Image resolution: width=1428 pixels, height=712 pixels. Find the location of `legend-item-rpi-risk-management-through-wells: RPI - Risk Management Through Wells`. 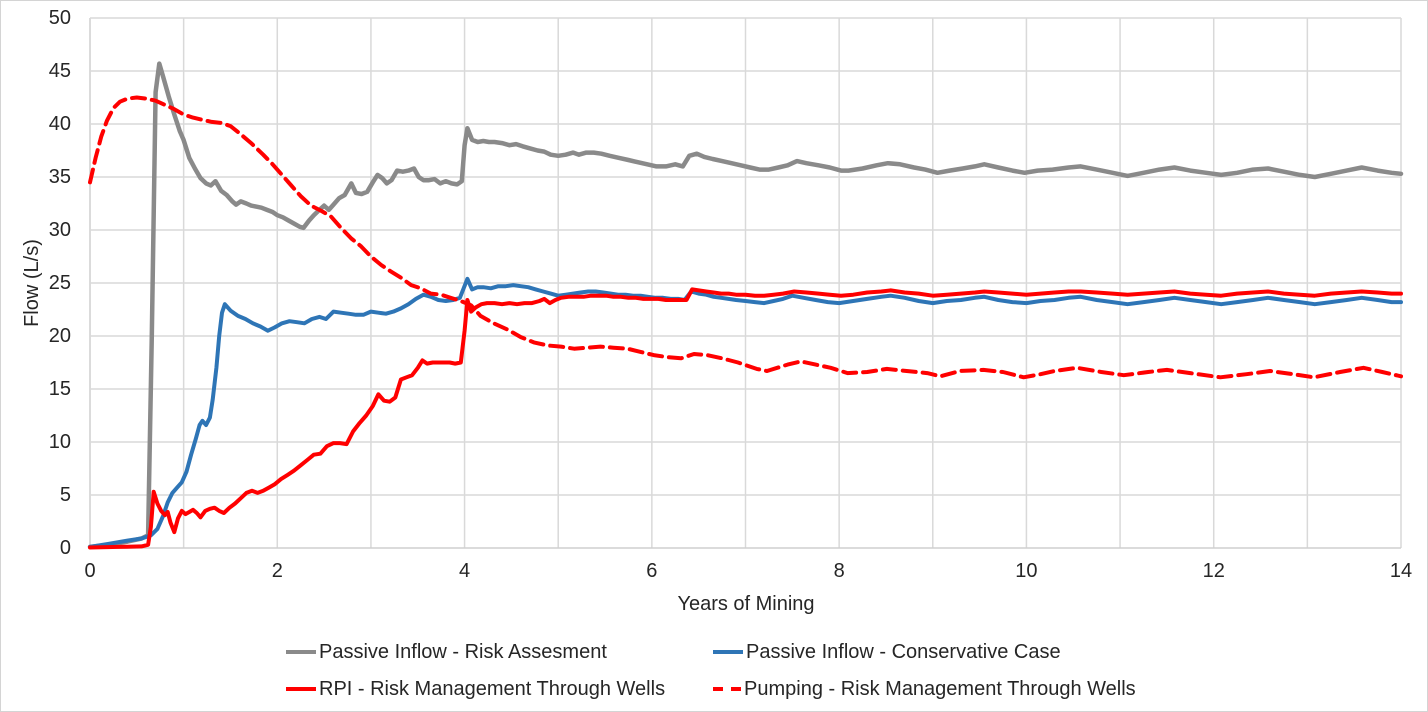

legend-item-rpi-risk-management-through-wells: RPI - Risk Management Through Wells is located at coordinates (499, 689).